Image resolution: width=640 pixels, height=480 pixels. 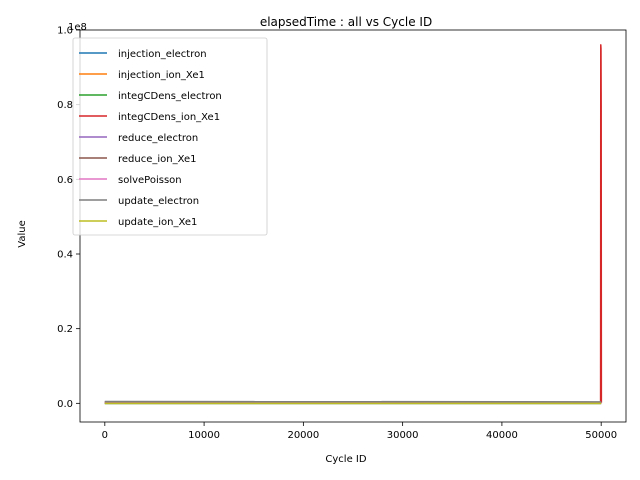 What do you see at coordinates (170, 96) in the screenshot?
I see `legend-entry: integCDens_electron` at bounding box center [170, 96].